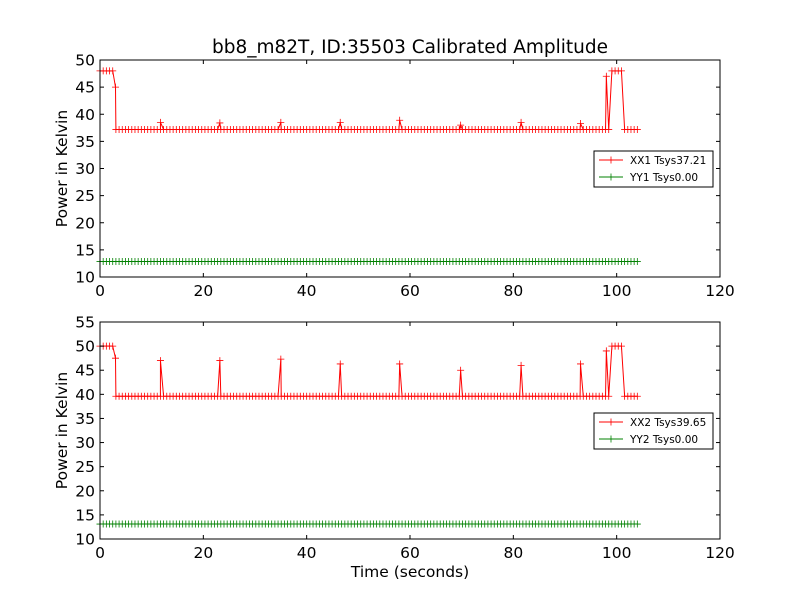 The image size is (800, 600). Describe the element at coordinates (85, 323) in the screenshot. I see `y-tick-label: 55` at that location.